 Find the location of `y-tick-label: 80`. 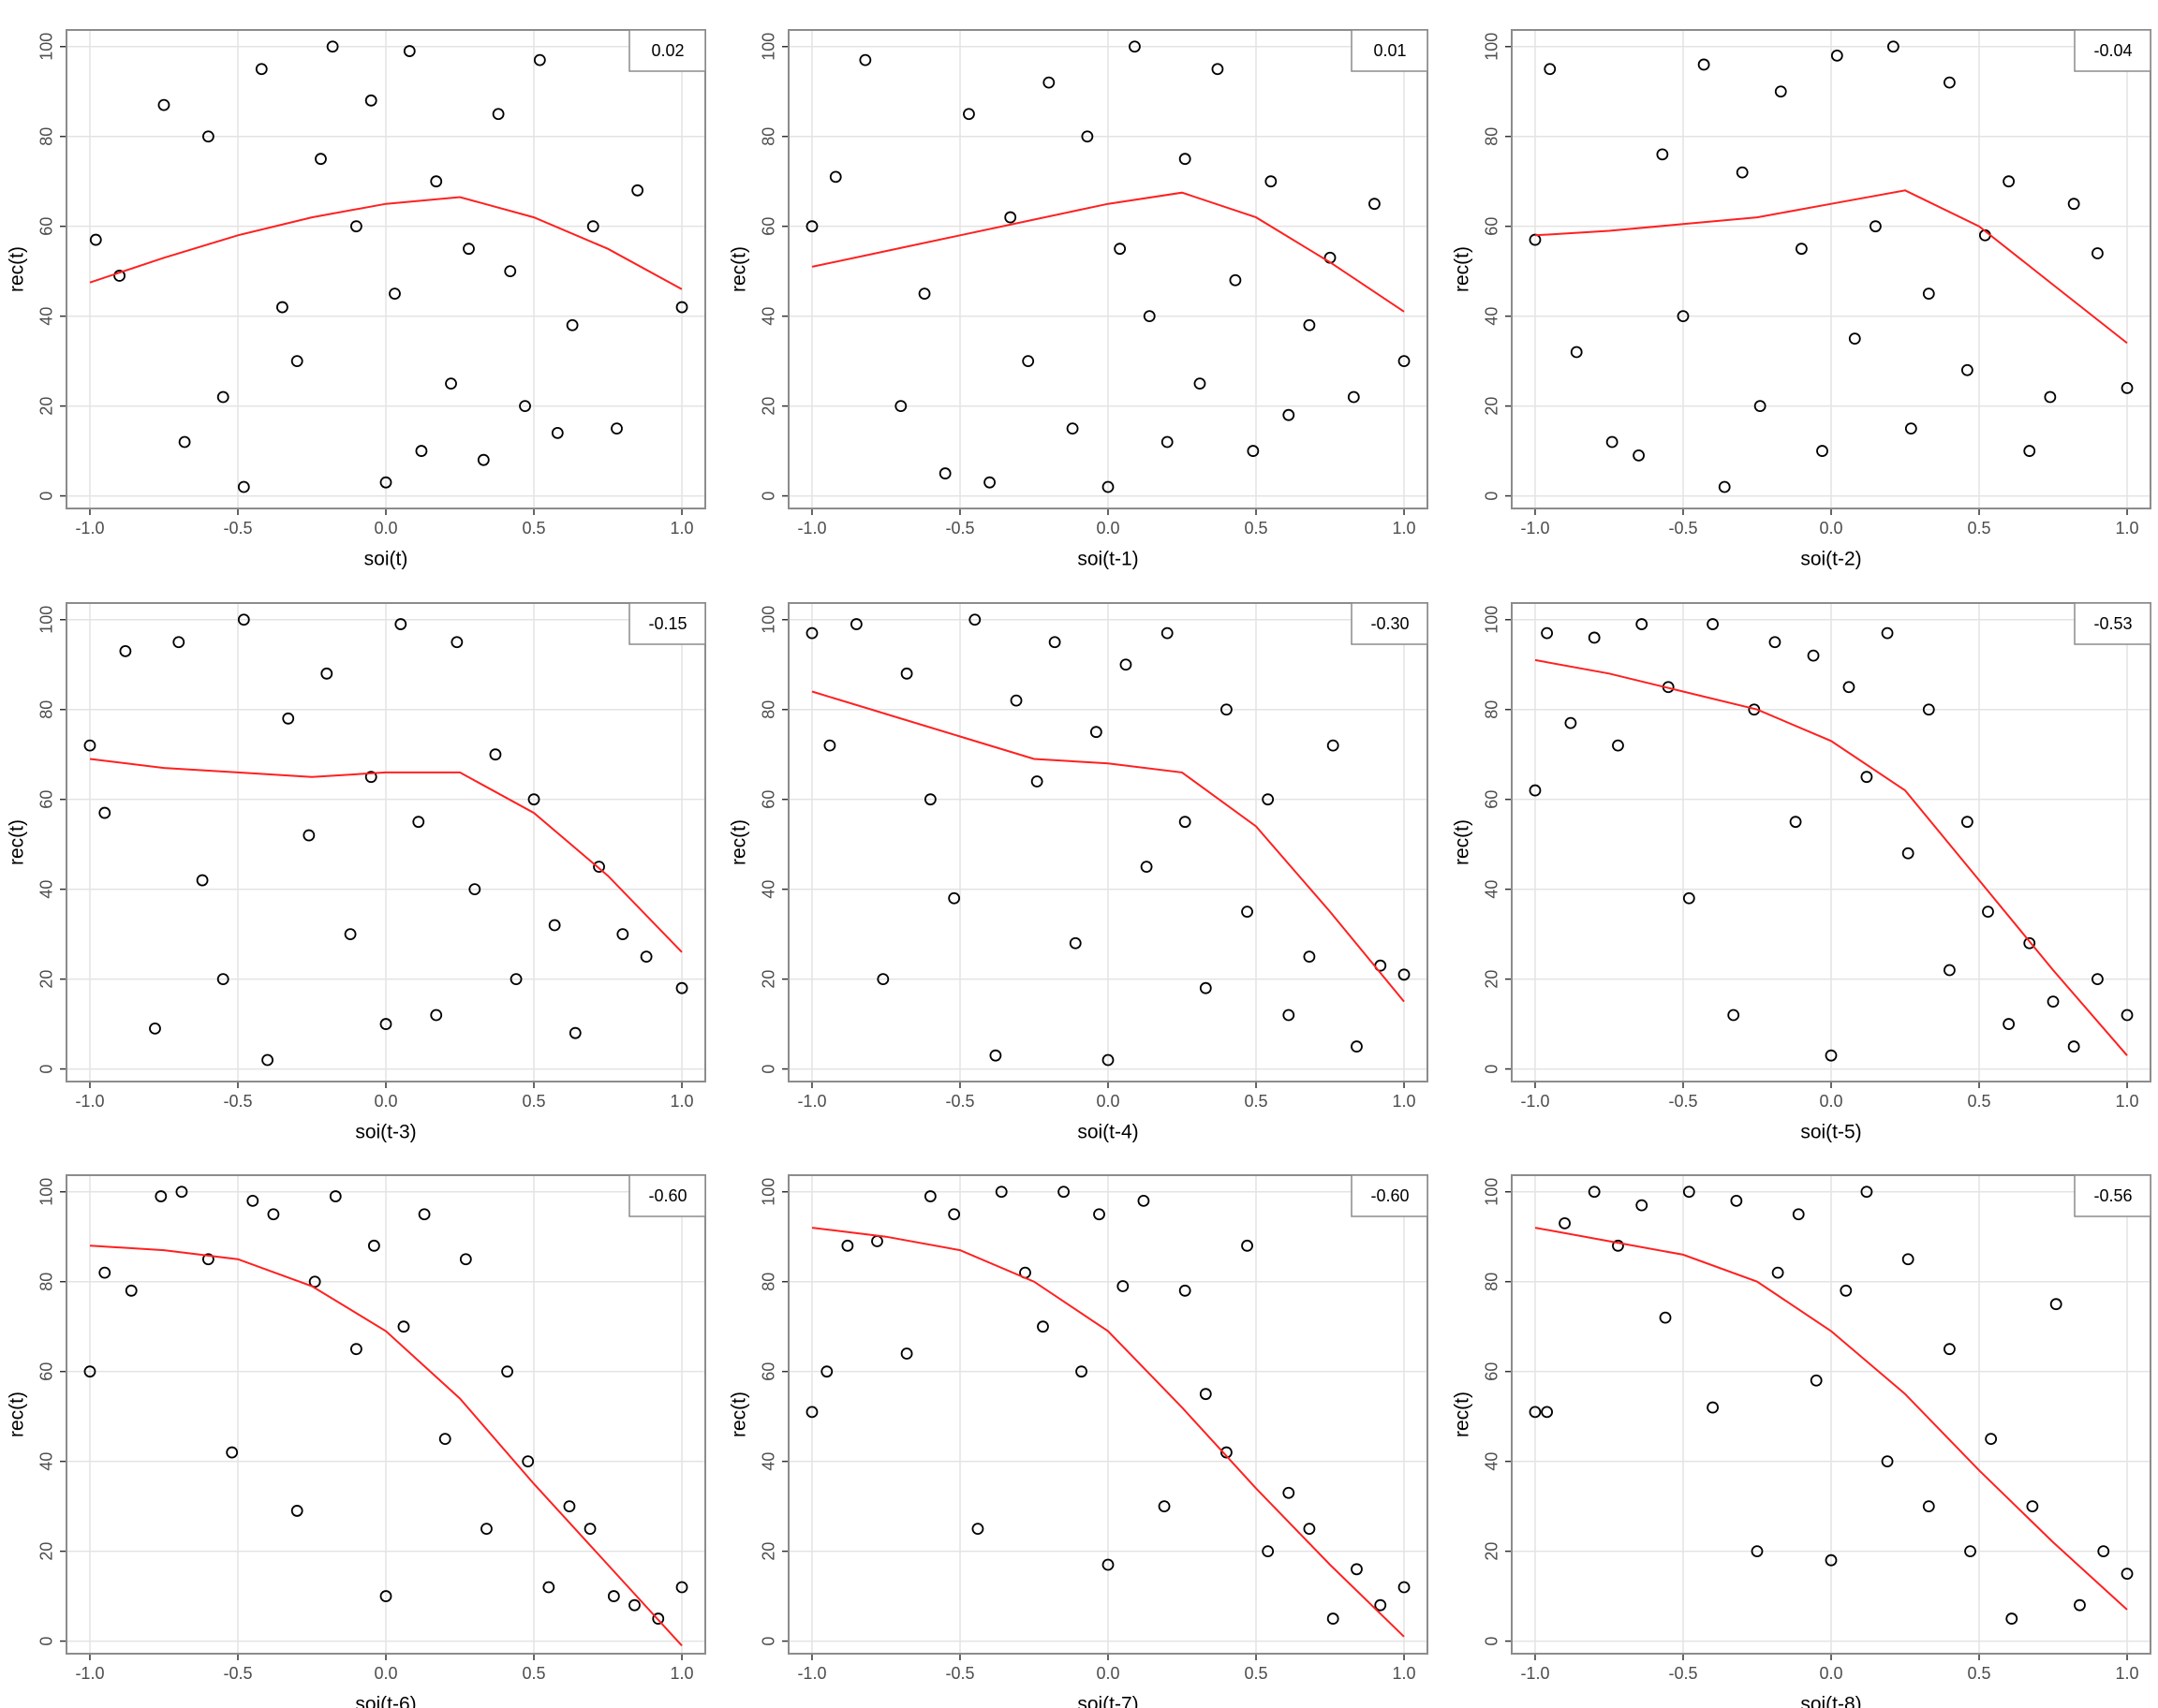

y-tick-label: 80 is located at coordinates (769, 710).